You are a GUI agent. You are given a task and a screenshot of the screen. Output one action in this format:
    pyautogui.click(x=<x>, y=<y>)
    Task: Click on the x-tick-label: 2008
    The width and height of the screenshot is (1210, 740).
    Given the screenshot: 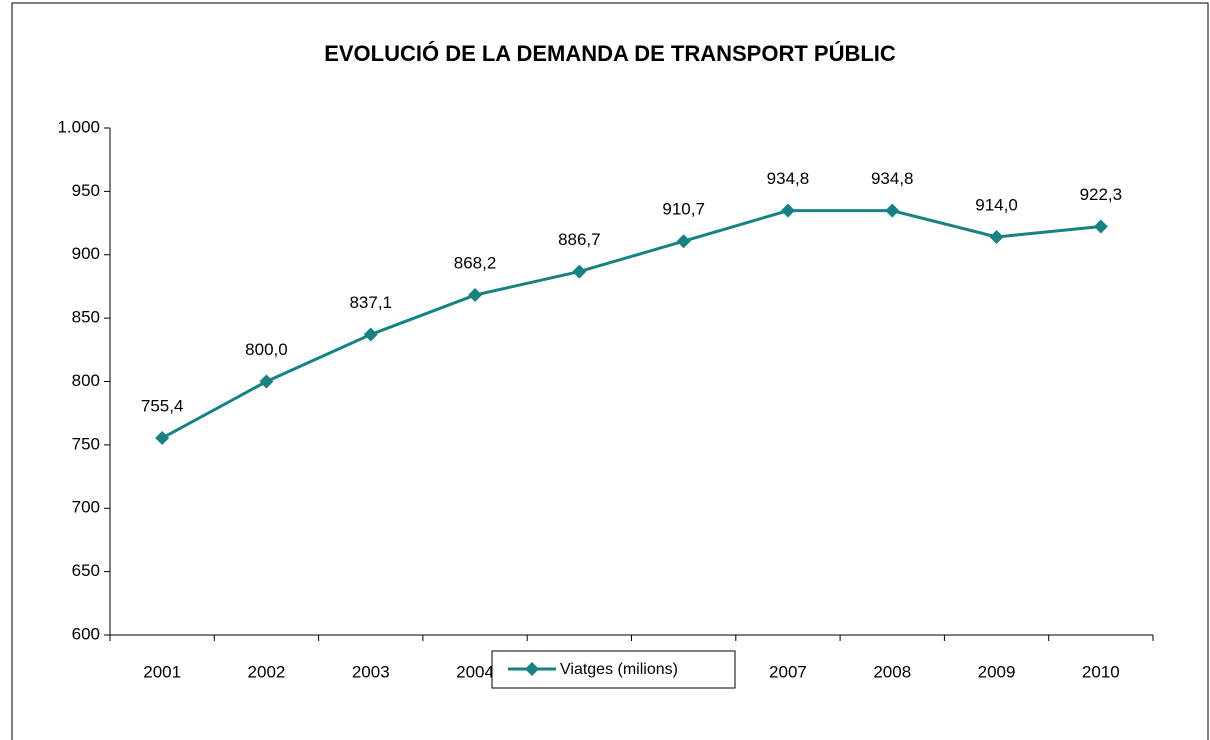 What is the action you would take?
    pyautogui.click(x=892, y=671)
    